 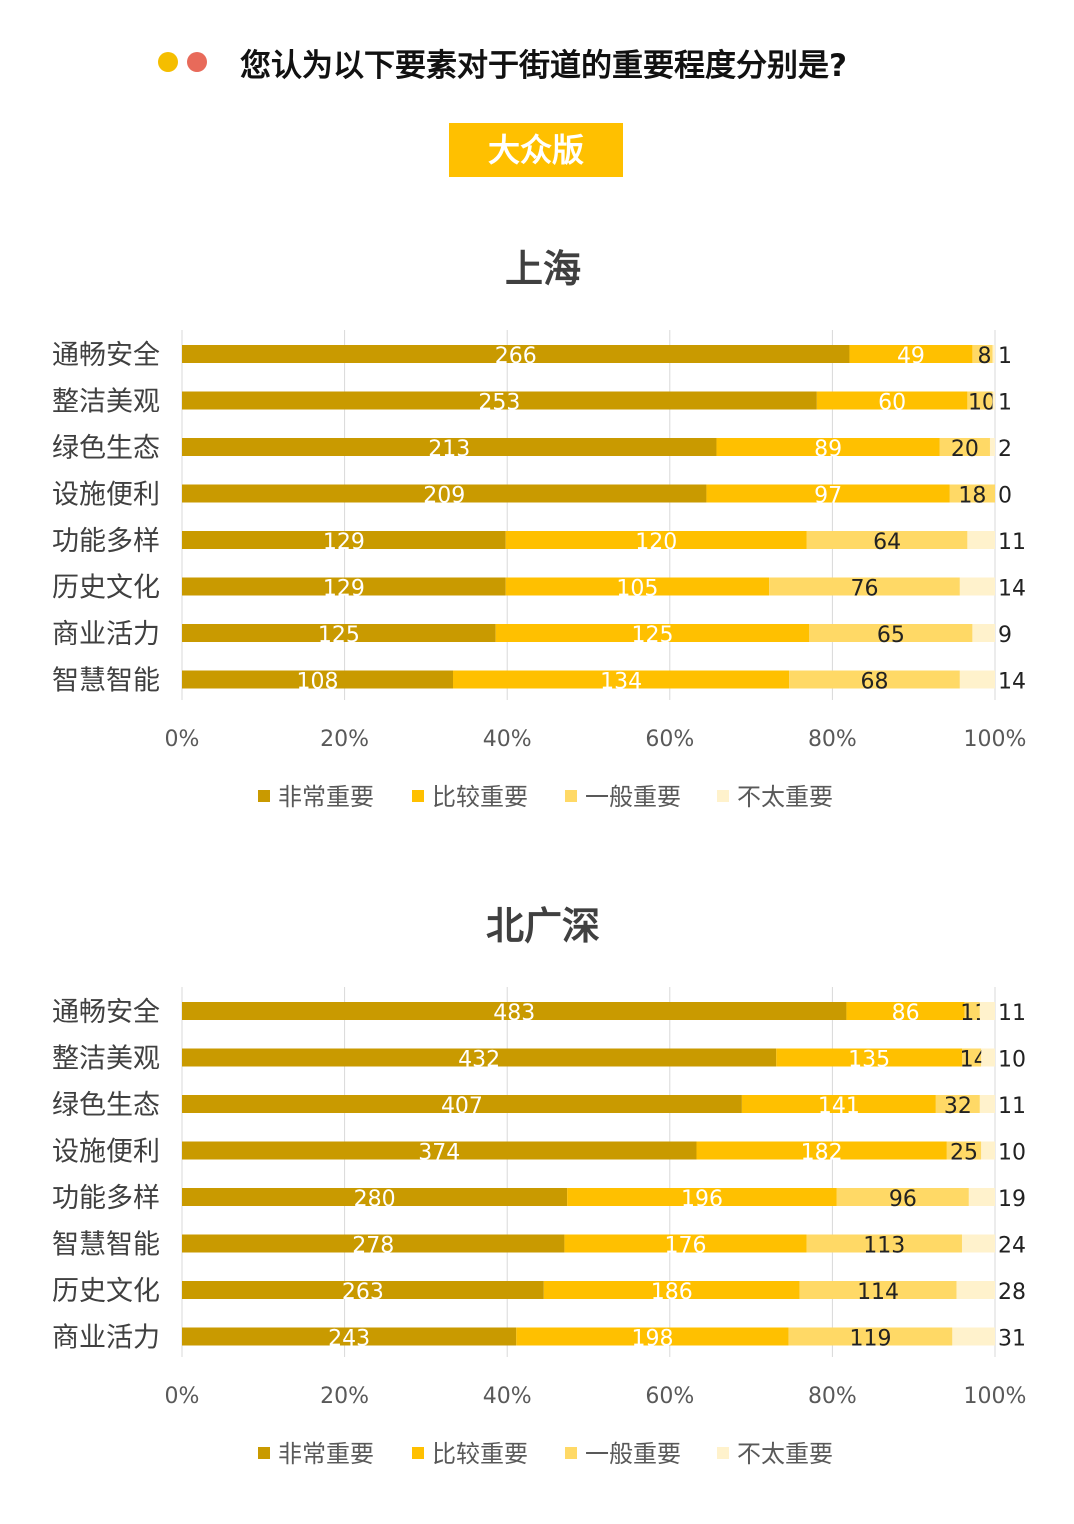 I want to click on data-label: 196, so click(x=702, y=1199).